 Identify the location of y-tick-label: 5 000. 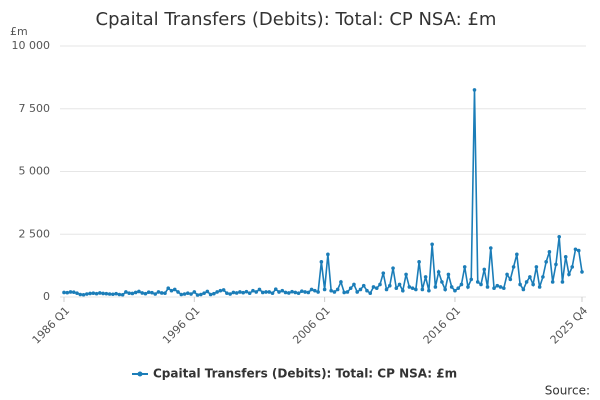
(35, 171).